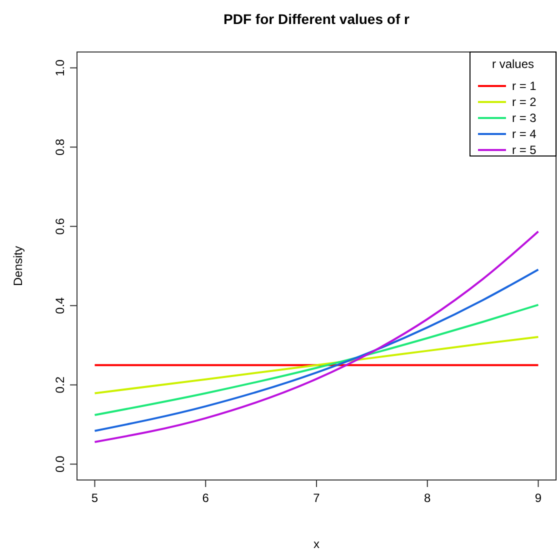 The image size is (557, 556). What do you see at coordinates (206, 498) in the screenshot?
I see `x-tick-label: 6` at bounding box center [206, 498].